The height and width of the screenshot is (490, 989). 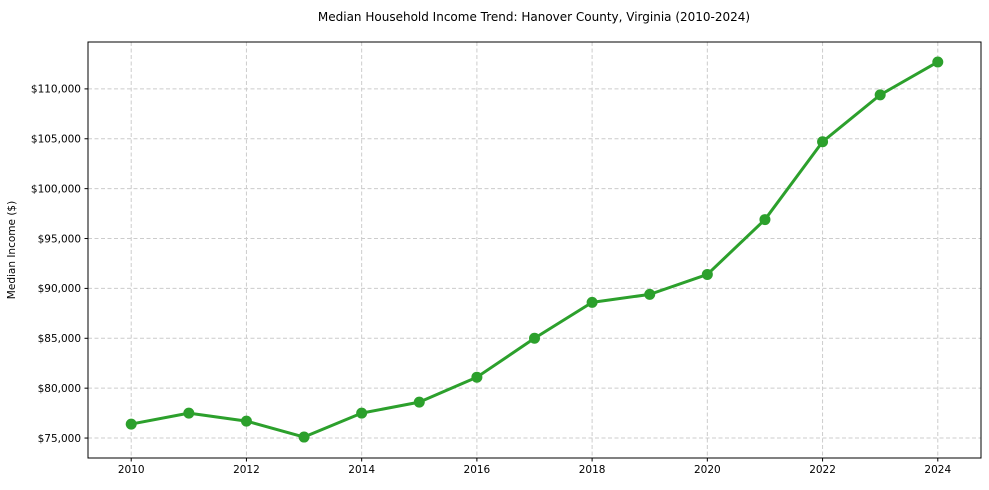 I want to click on x-tick-label: 2016, so click(x=477, y=470).